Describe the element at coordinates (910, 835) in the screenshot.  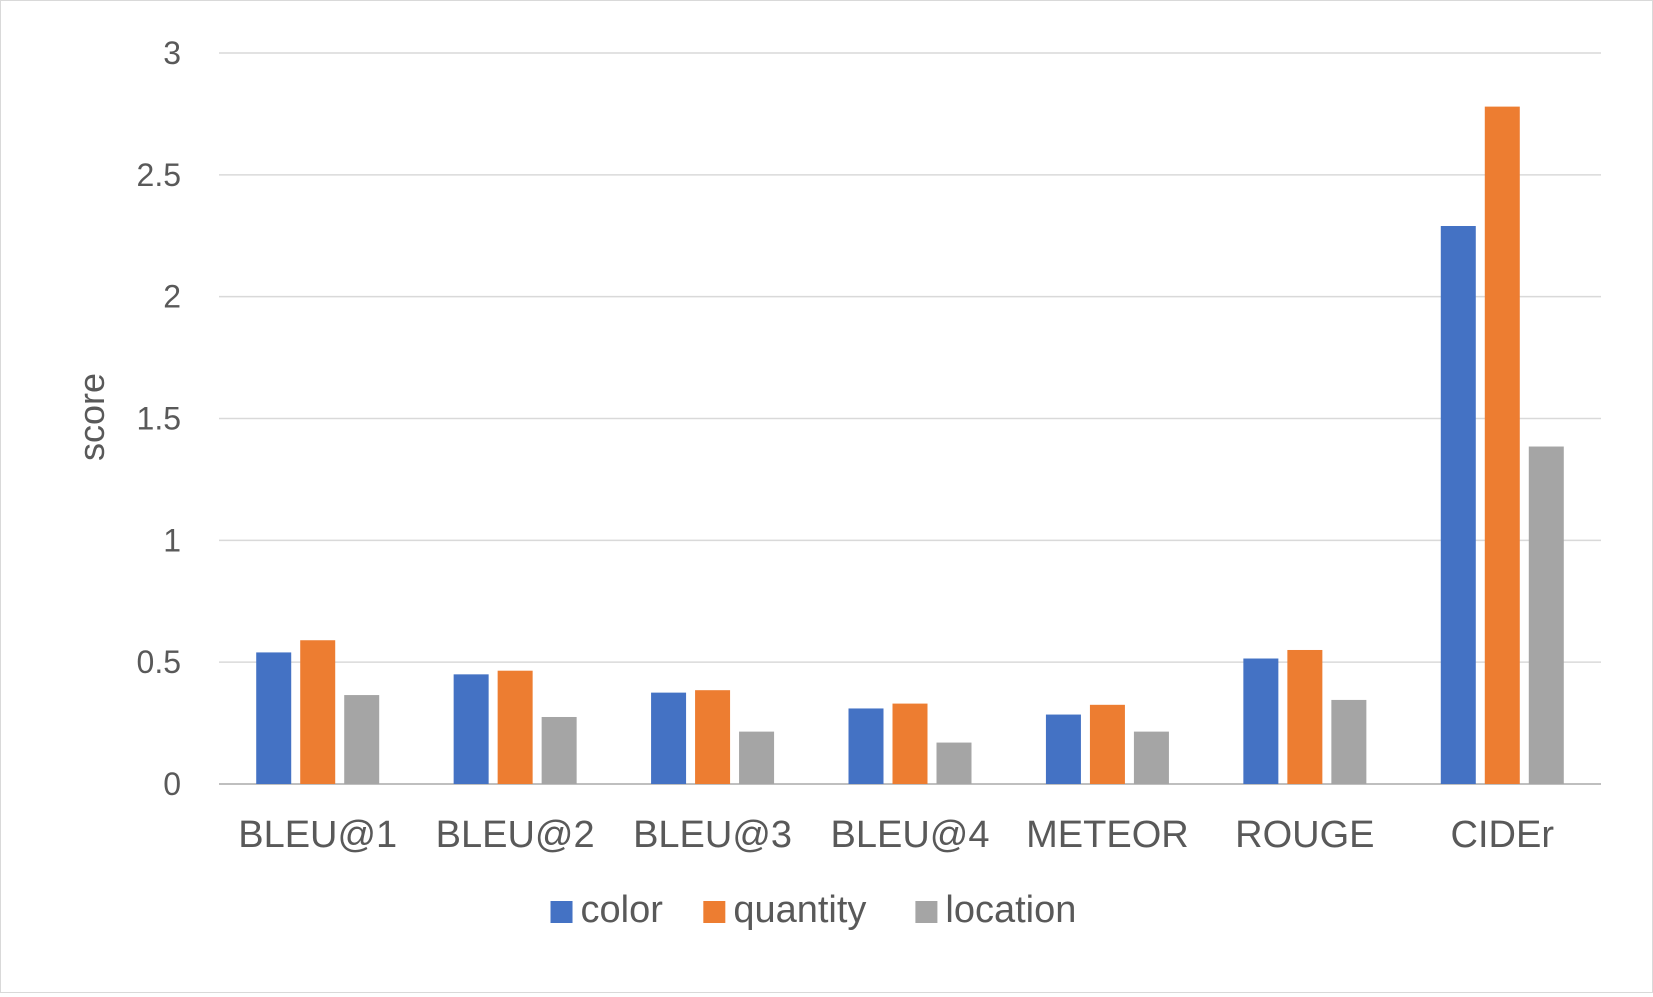
I see `x-tick-label: BLEU@4` at that location.